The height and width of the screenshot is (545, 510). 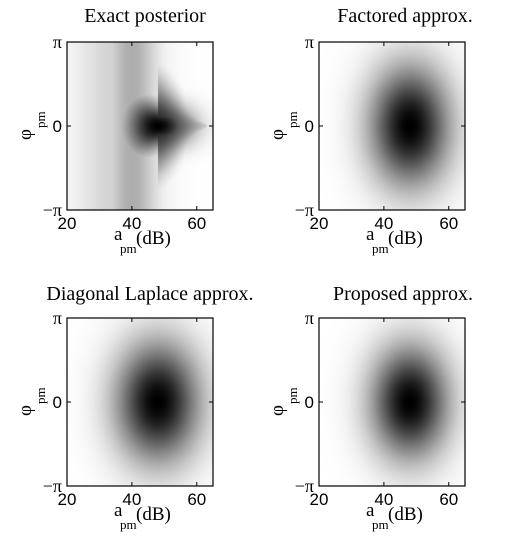 What do you see at coordinates (149, 294) in the screenshot?
I see `panel-title: Diagonal Laplace approx.` at bounding box center [149, 294].